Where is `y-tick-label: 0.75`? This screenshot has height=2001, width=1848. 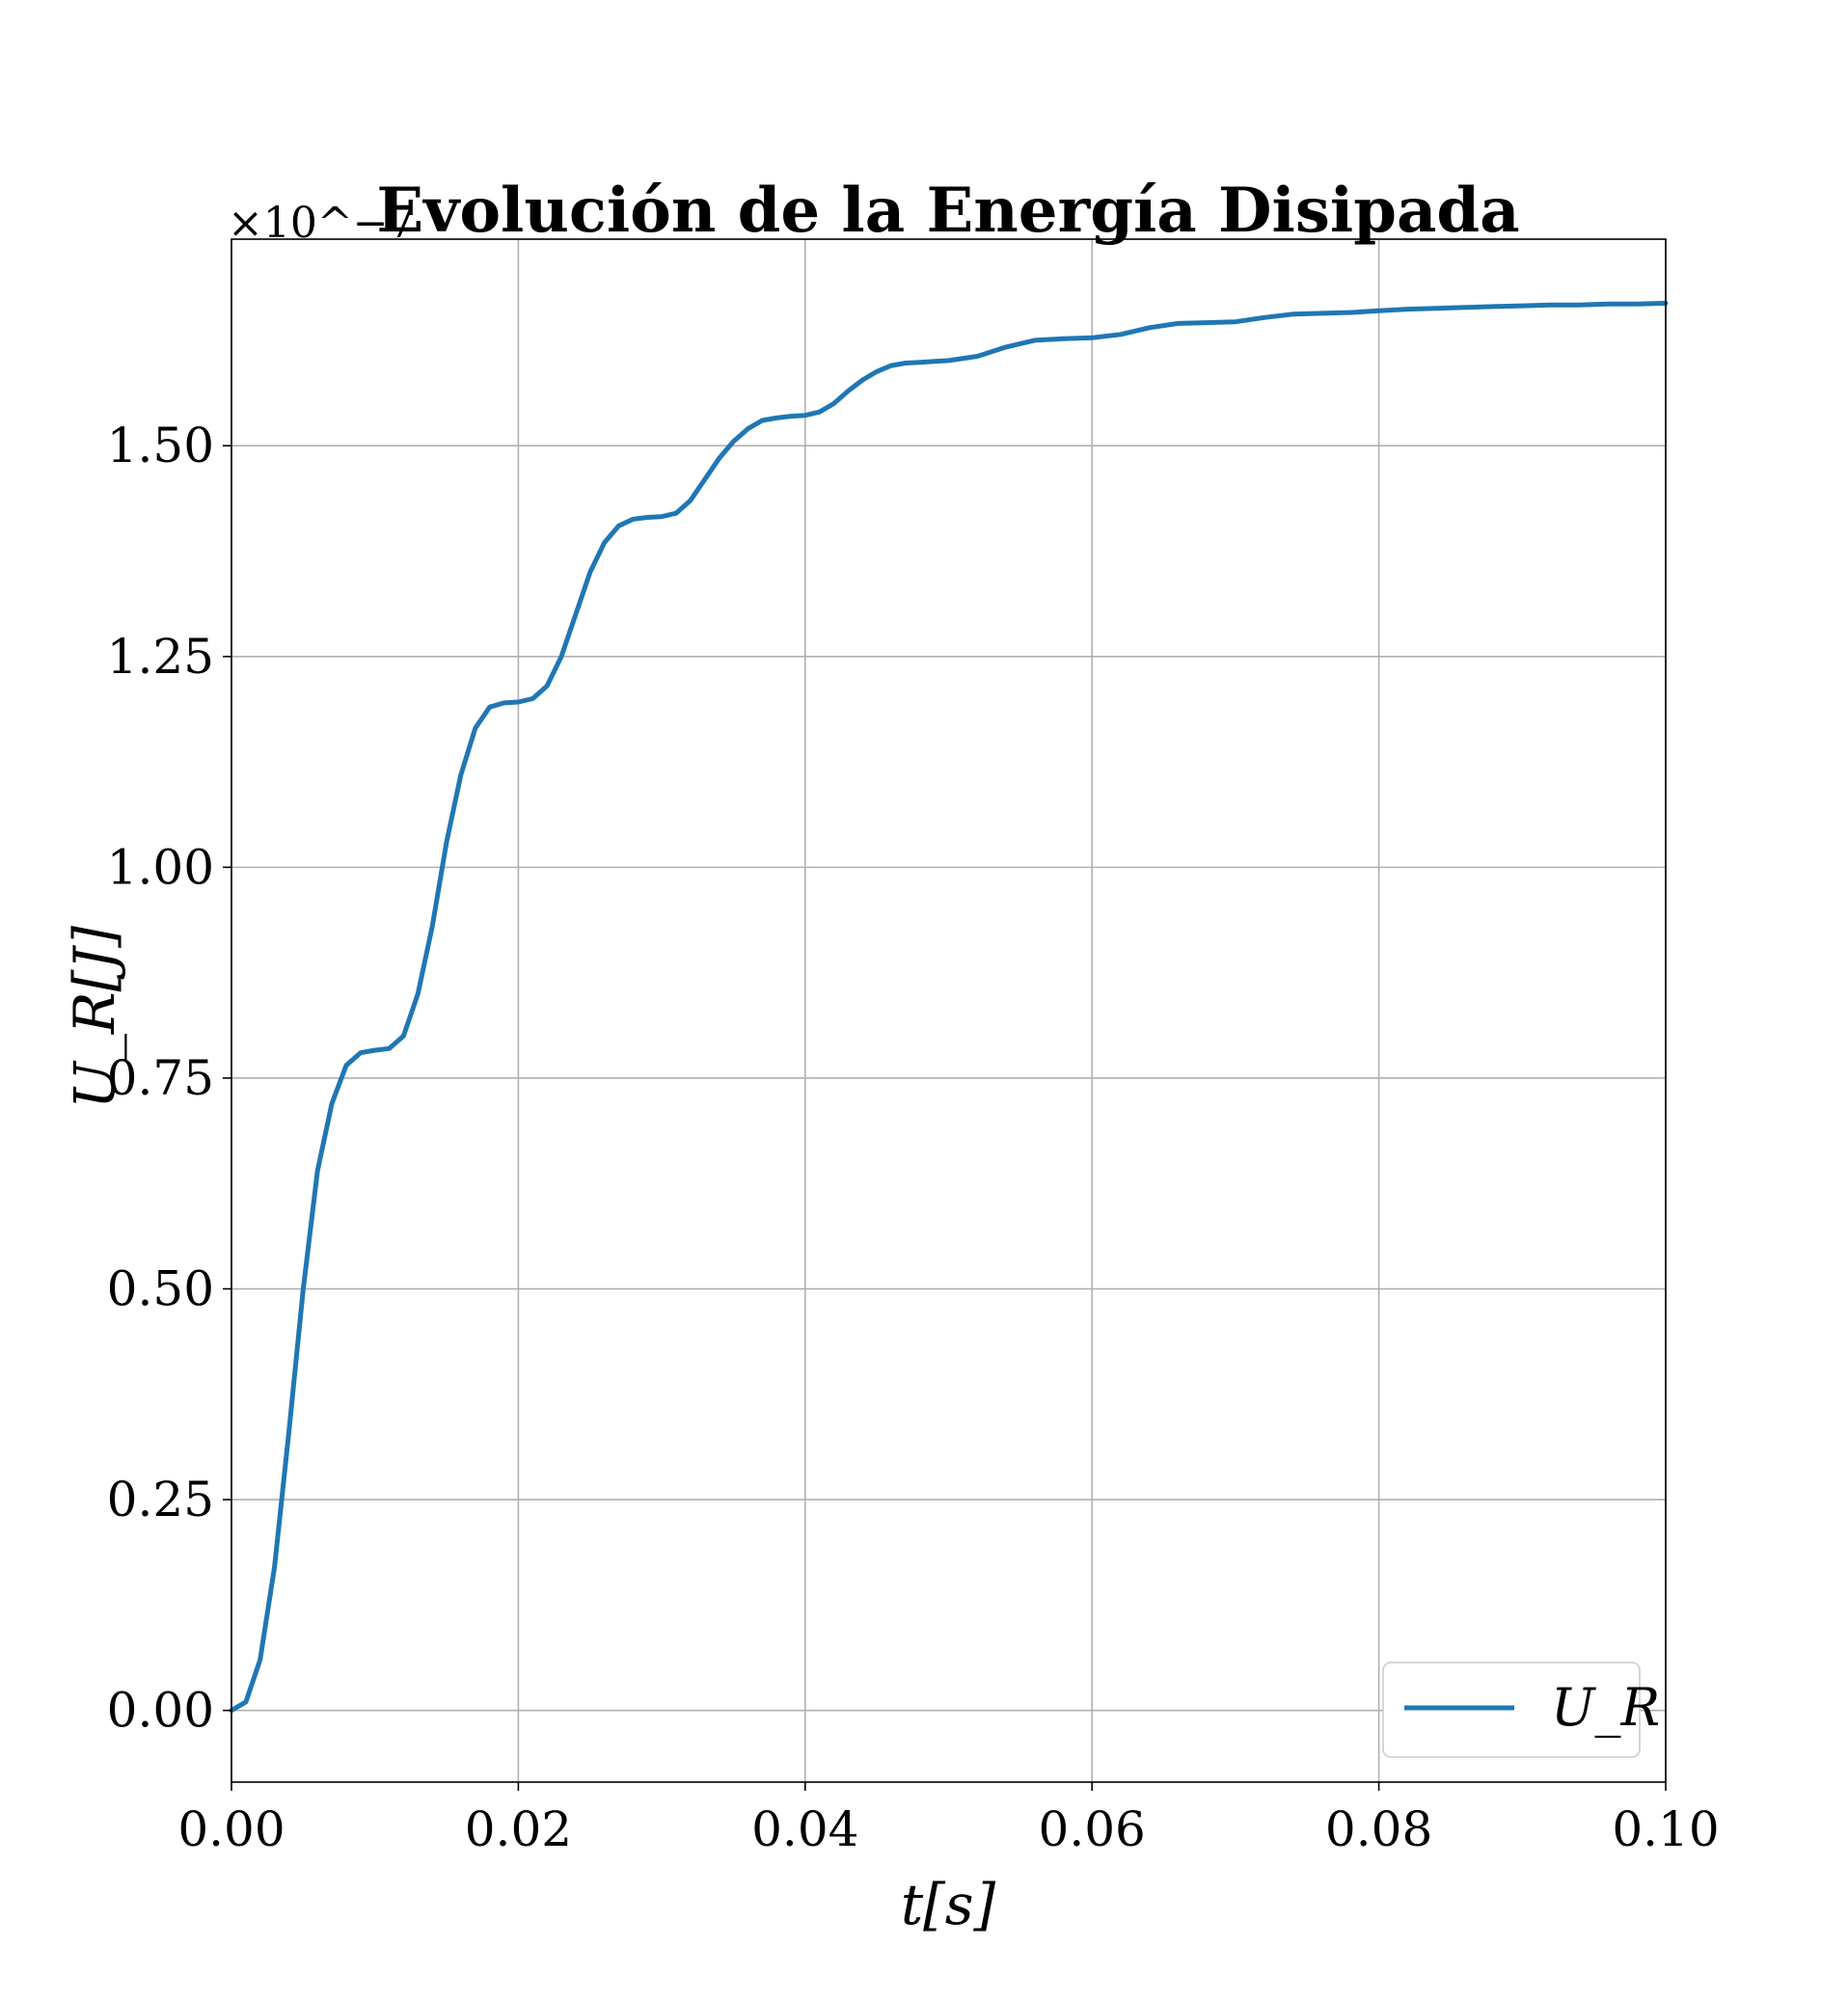 y-tick-label: 0.75 is located at coordinates (160, 1078).